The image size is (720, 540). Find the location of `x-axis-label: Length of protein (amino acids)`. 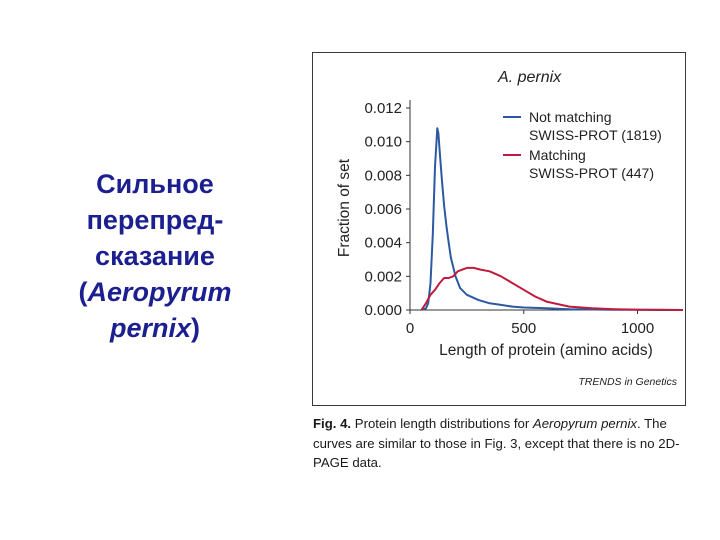

x-axis-label: Length of protein (amino acids) is located at coordinates (546, 350).